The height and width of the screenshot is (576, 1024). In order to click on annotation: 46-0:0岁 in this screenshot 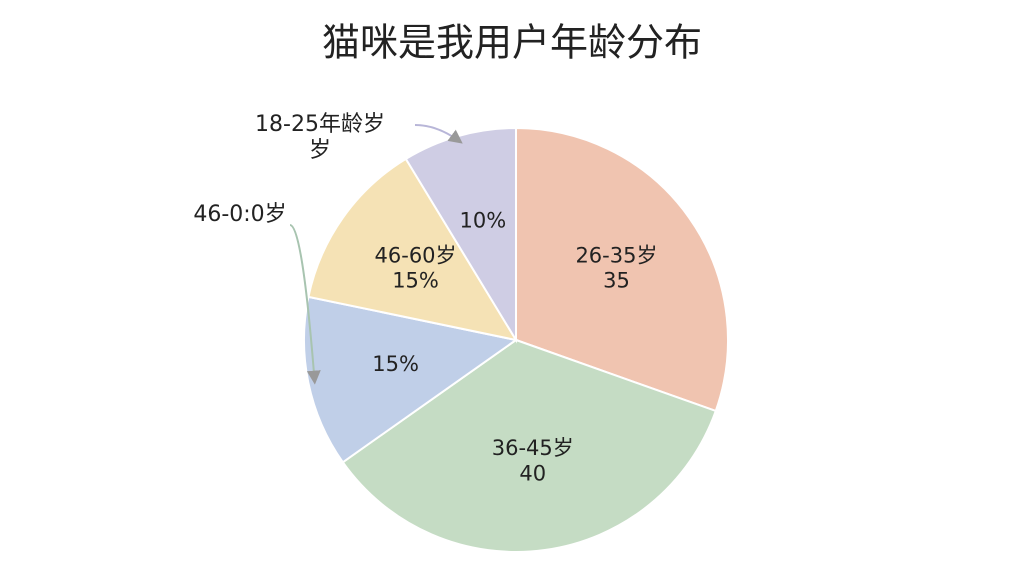, I will do `click(239, 214)`.